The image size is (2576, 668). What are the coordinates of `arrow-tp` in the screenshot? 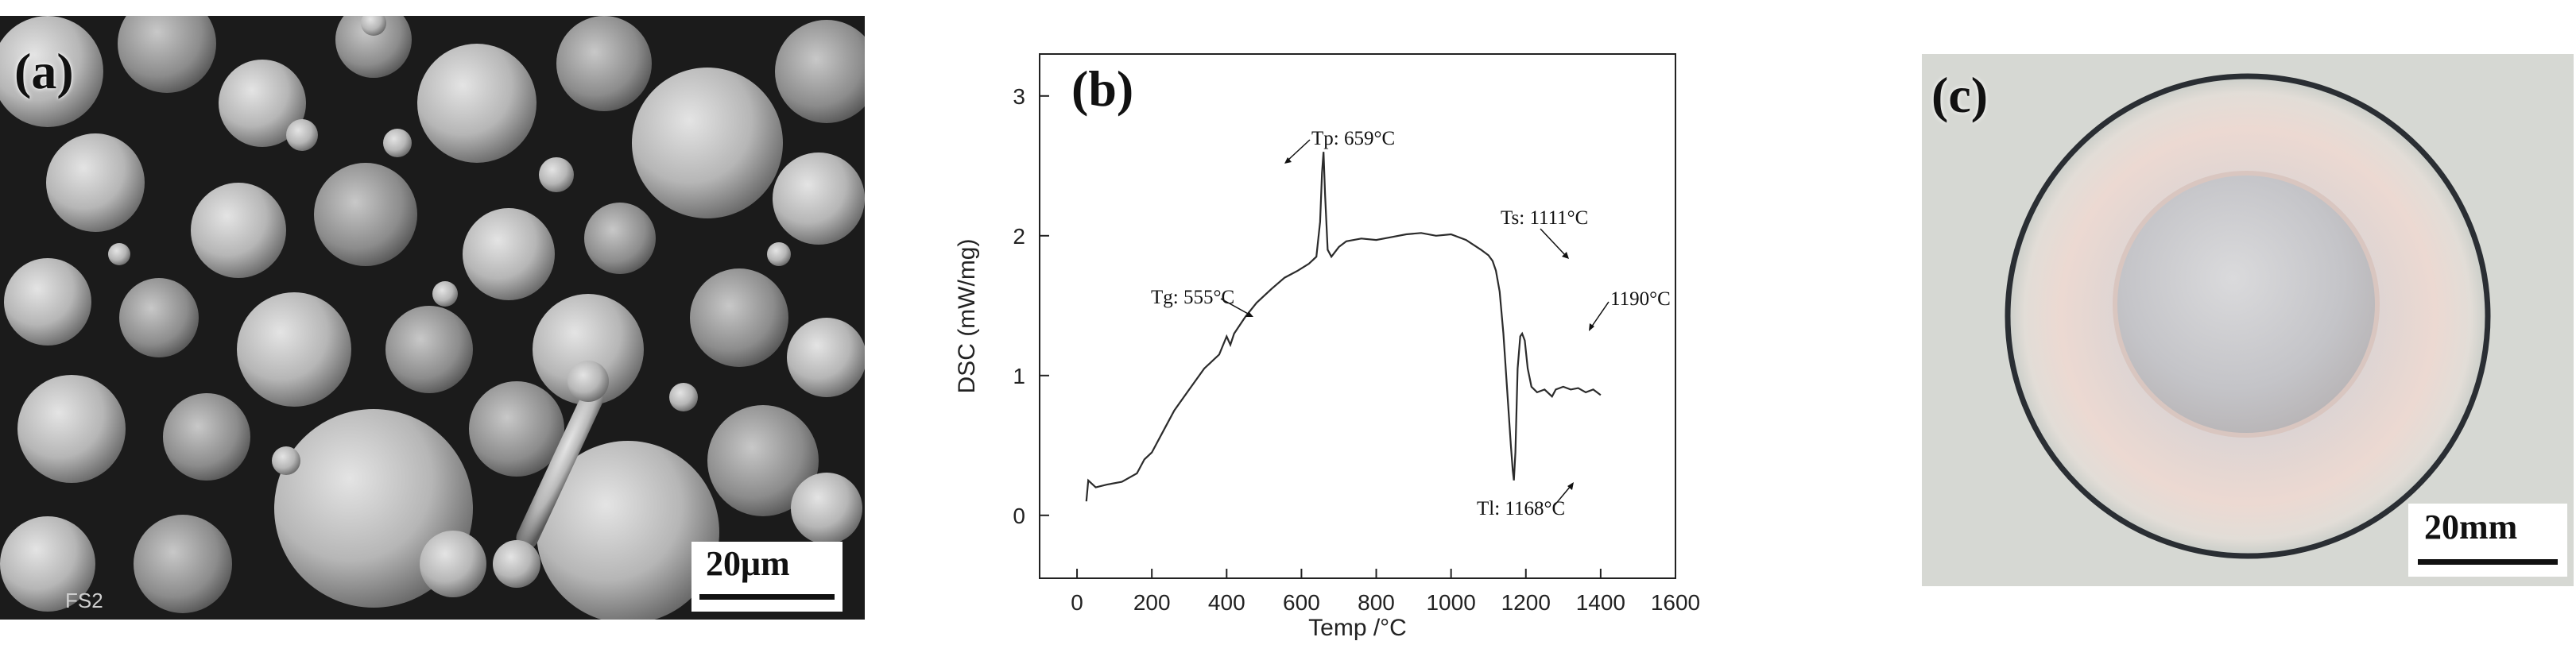 It's located at (1299, 150).